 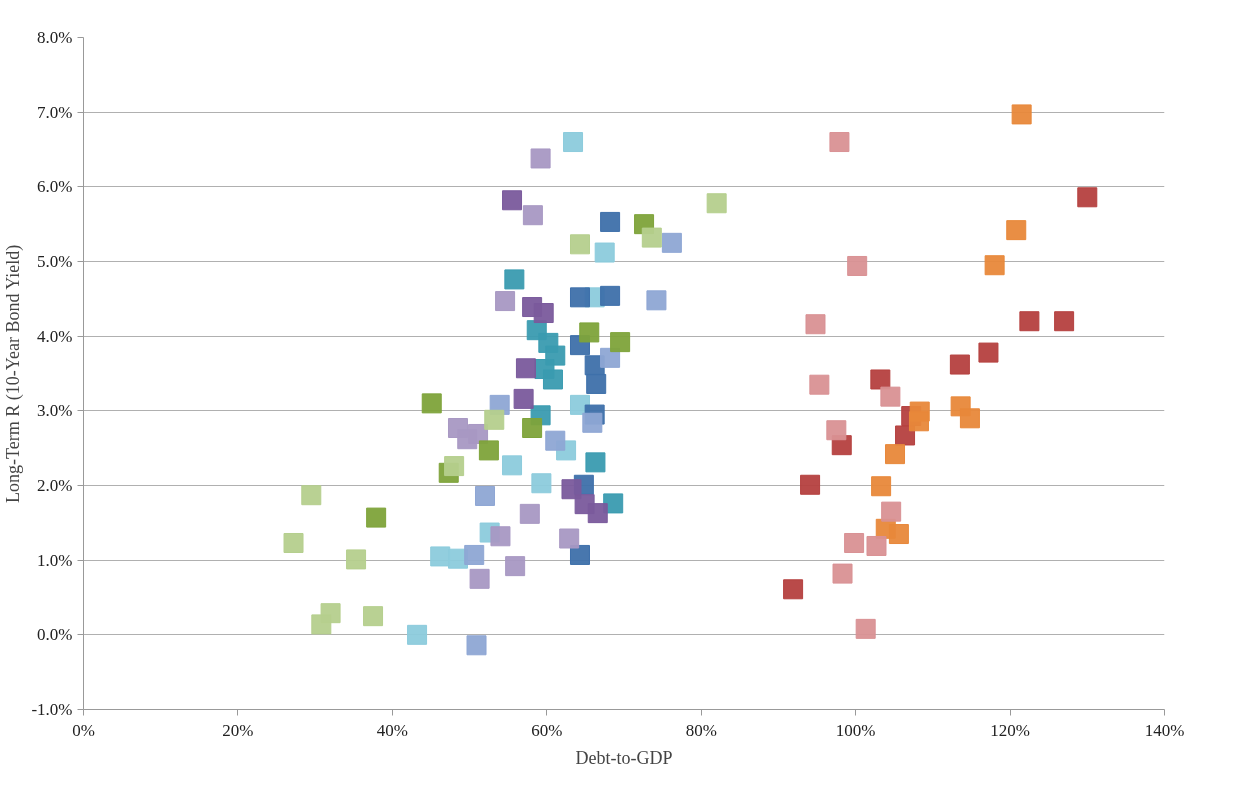 What do you see at coordinates (55, 112) in the screenshot?
I see `y-tick-label: 7.0%` at bounding box center [55, 112].